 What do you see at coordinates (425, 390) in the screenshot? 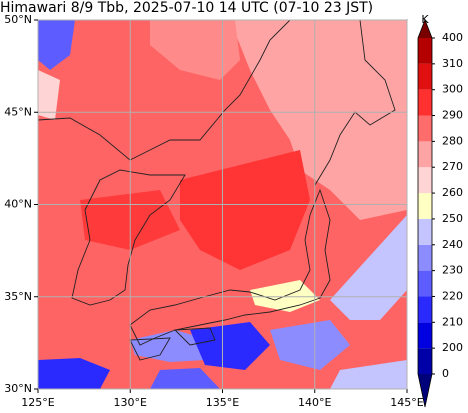
I see `colorbar-under` at bounding box center [425, 390].